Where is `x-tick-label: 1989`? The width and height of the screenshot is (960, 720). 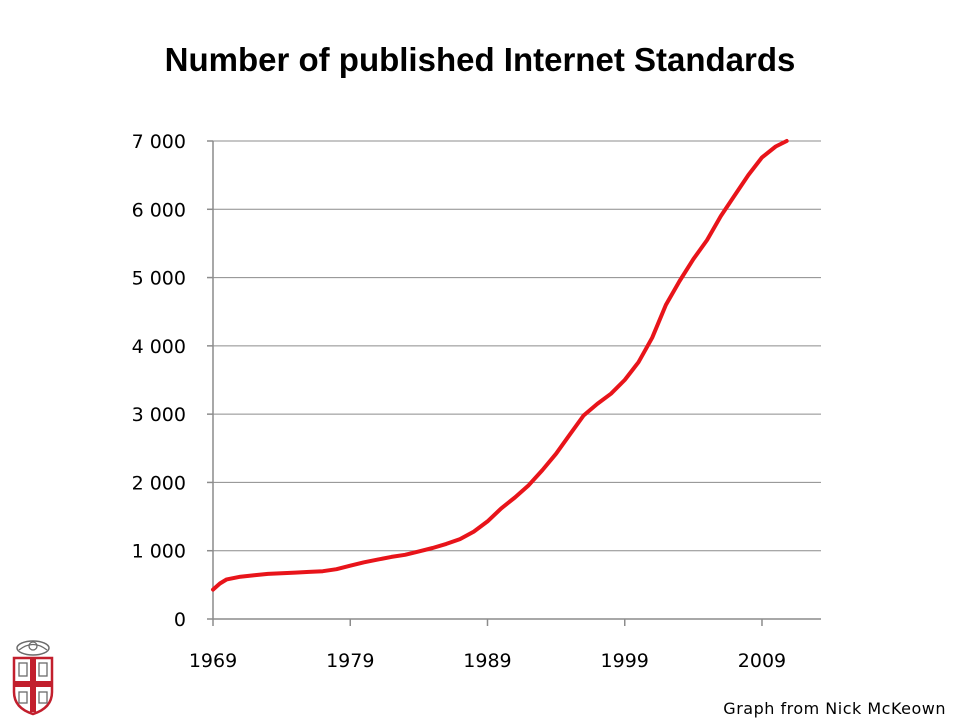
x-tick-label: 1989 is located at coordinates (487, 661).